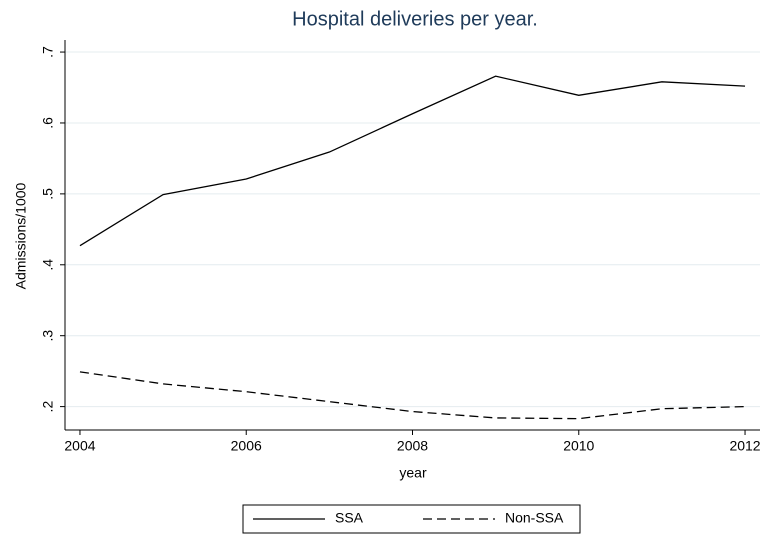 The height and width of the screenshot is (535, 777). Describe the element at coordinates (412, 446) in the screenshot. I see `x-tick-label: 2008` at that location.